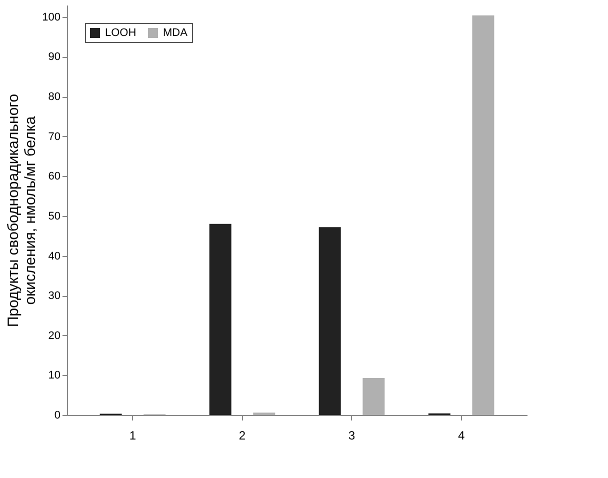 The image size is (608, 478). Describe the element at coordinates (54, 296) in the screenshot. I see `y-tick-label: 30` at that location.